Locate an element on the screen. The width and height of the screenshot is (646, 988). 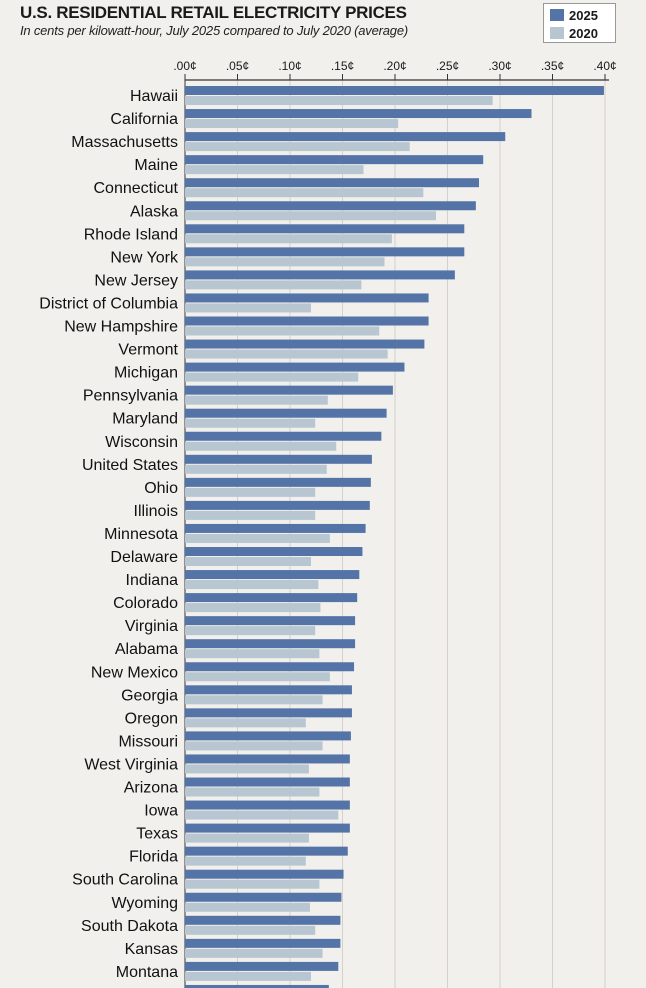
category-label: Maine is located at coordinates (156, 165).